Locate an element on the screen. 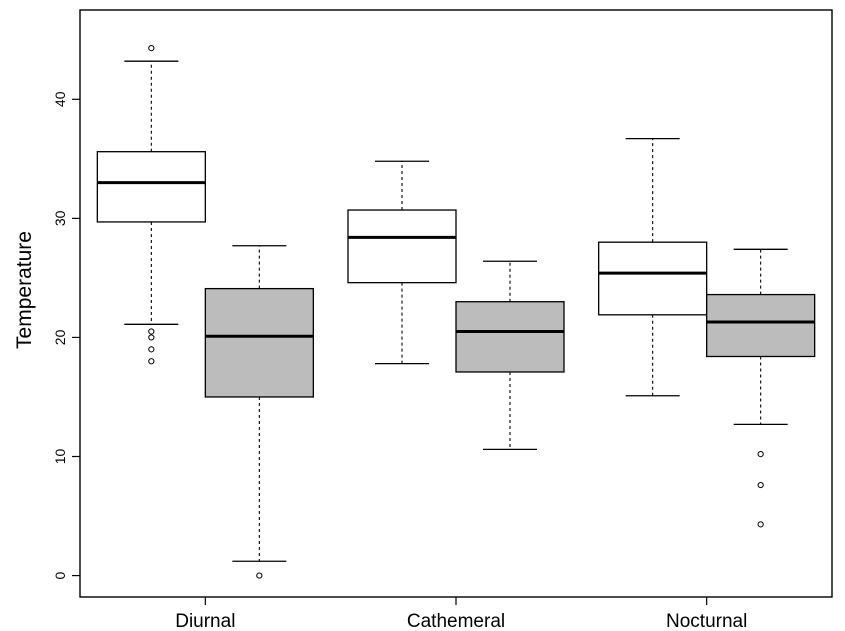 Image resolution: width=845 pixels, height=631 pixels. x-category-label: Nocturnal is located at coordinates (706, 621).